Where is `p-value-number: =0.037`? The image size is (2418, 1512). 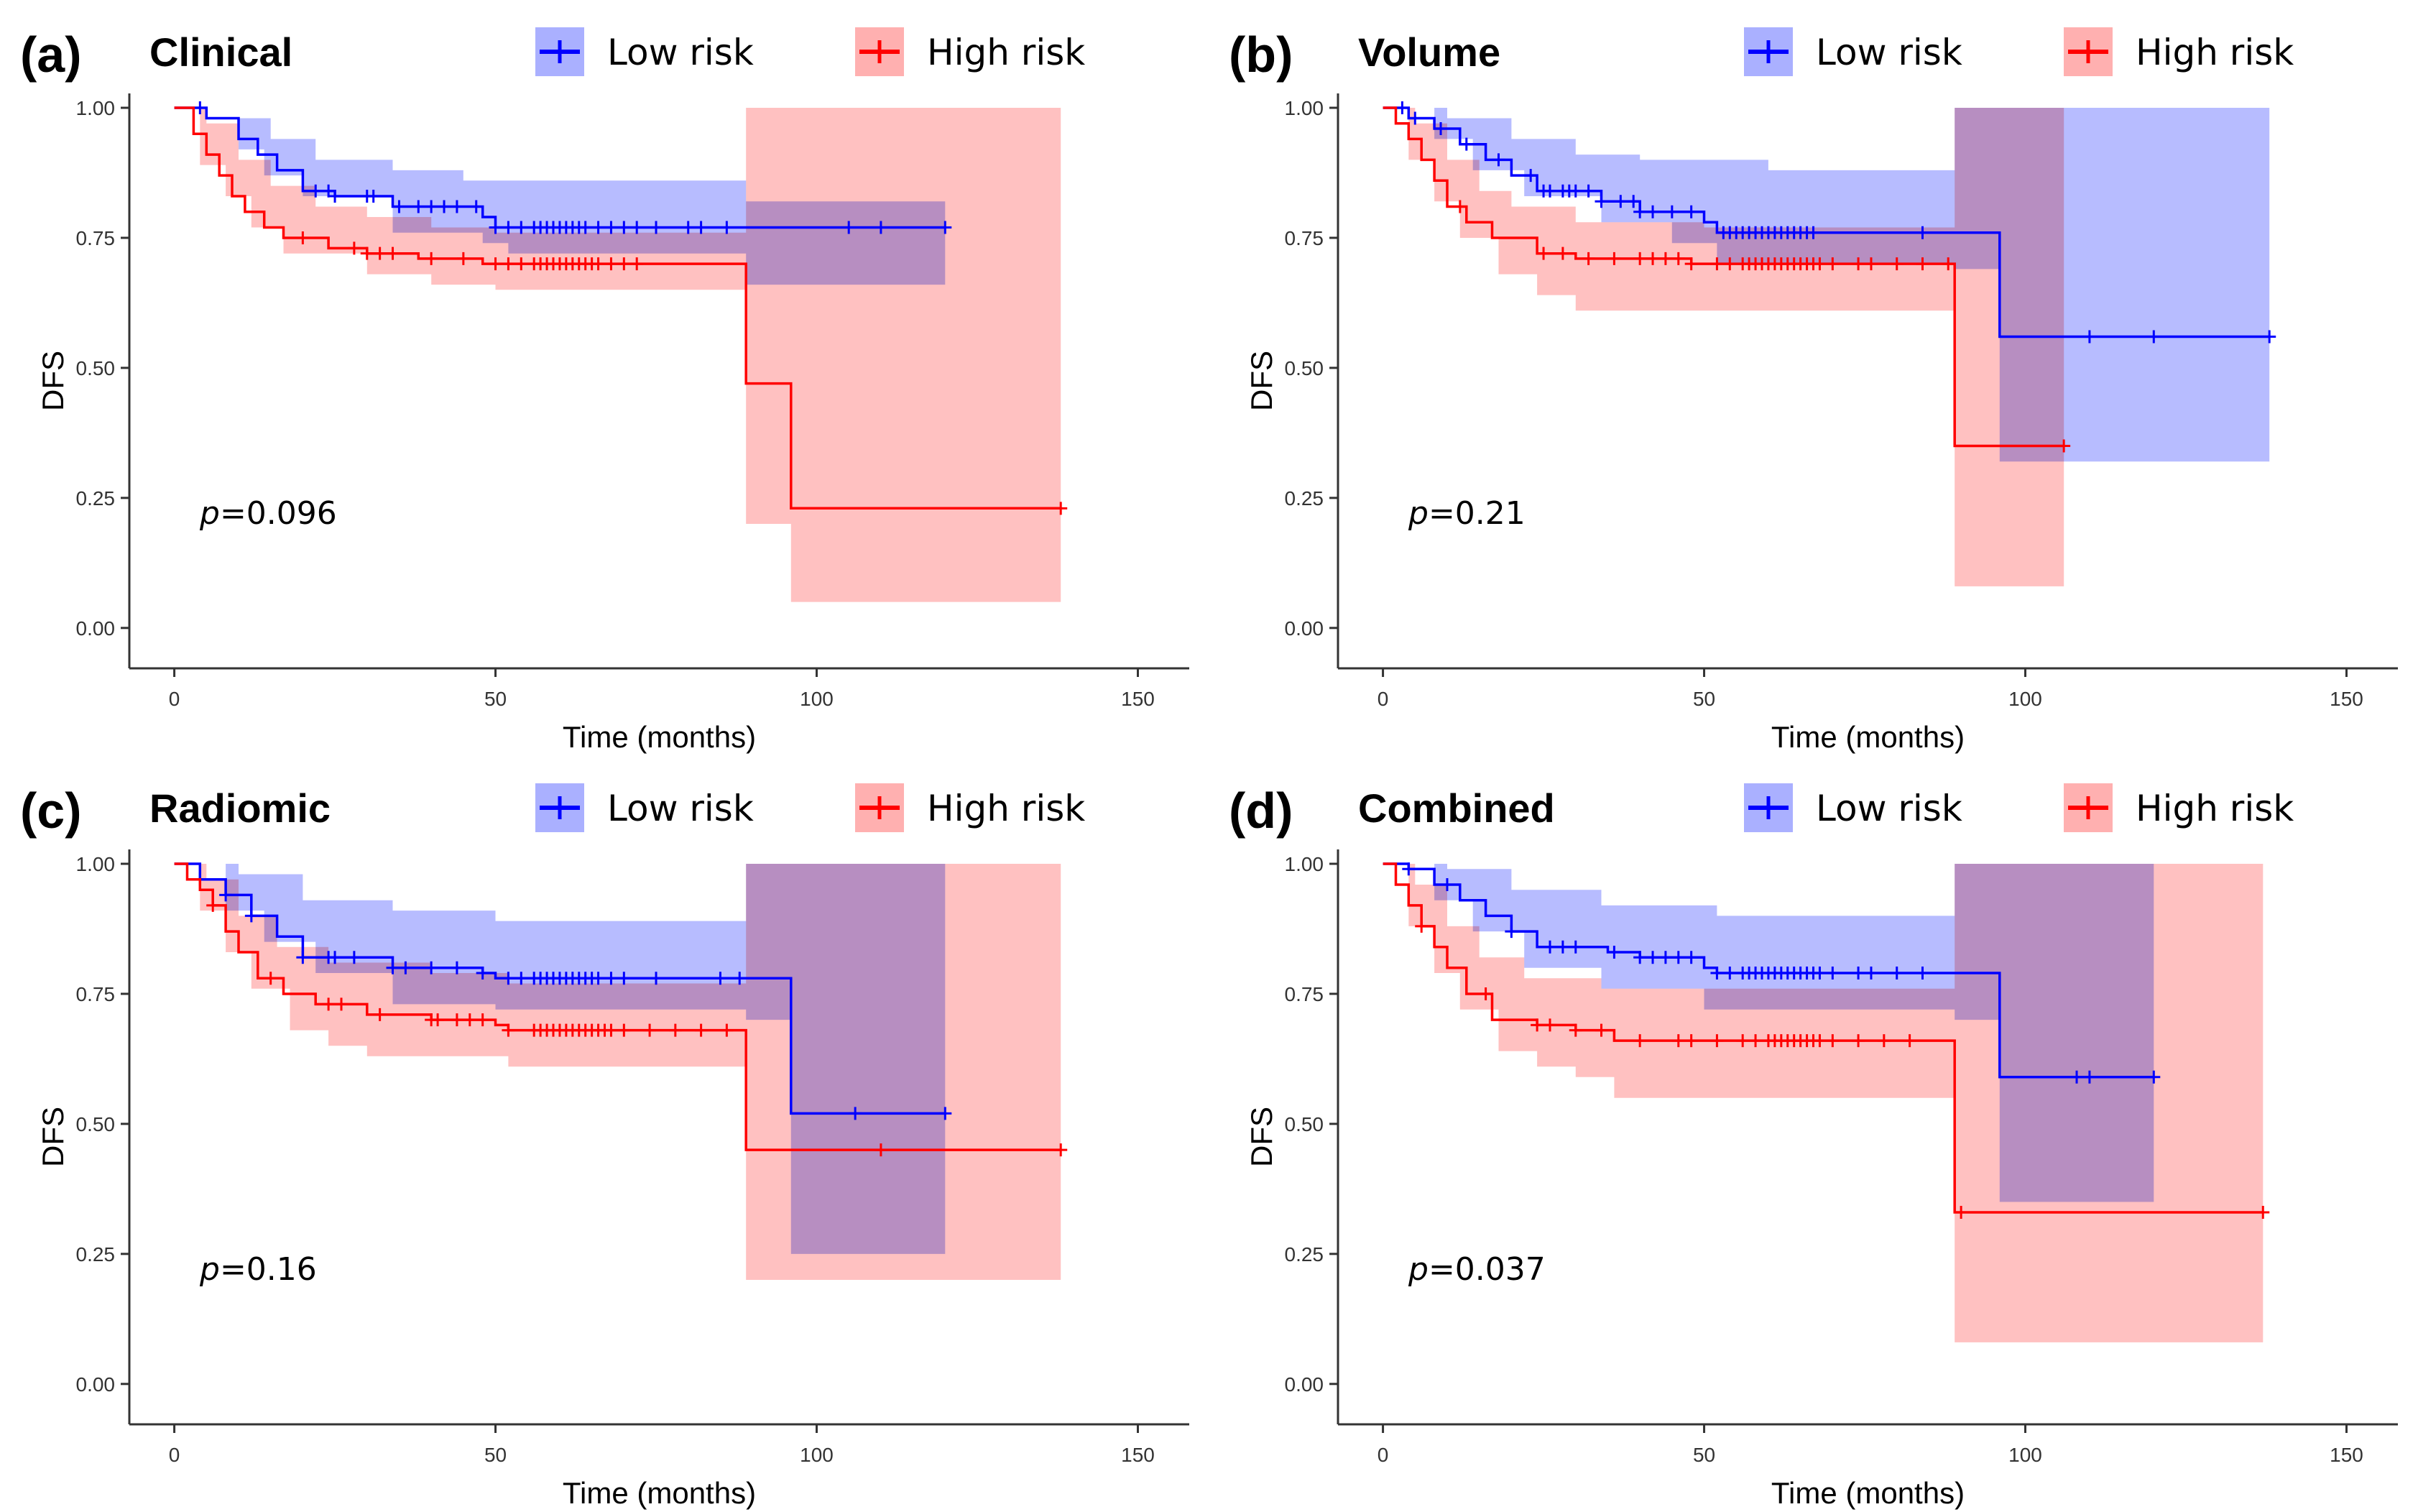
p-value-number: =0.037 is located at coordinates (1487, 1270).